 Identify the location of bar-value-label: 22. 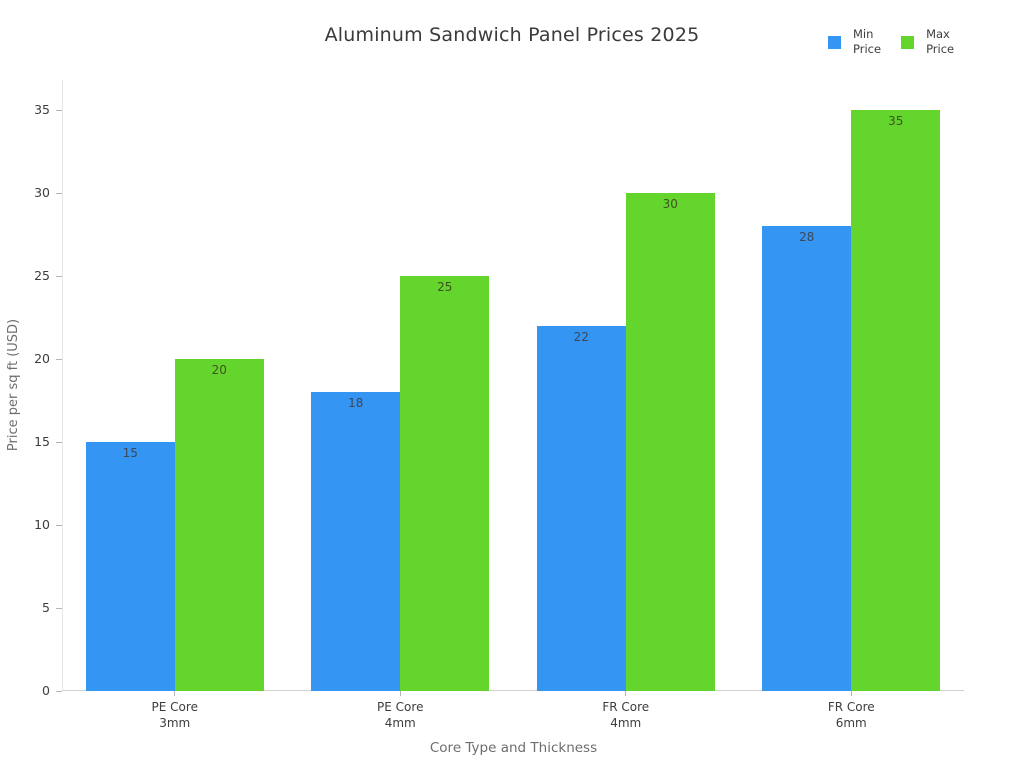
(581, 336).